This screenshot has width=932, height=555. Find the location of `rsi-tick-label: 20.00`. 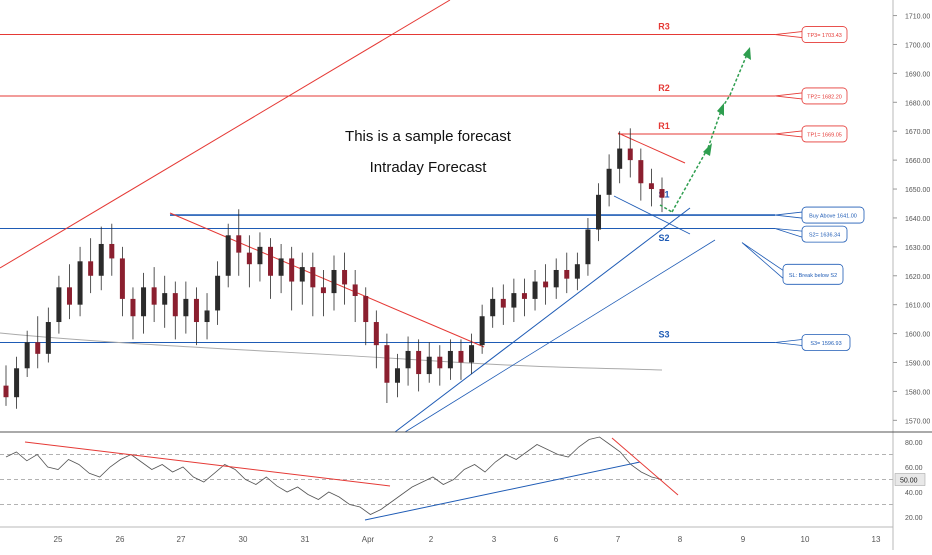

rsi-tick-label: 20.00 is located at coordinates (914, 518).